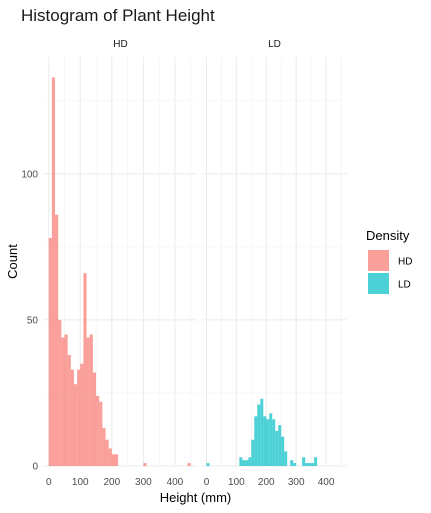 The image size is (431, 513). What do you see at coordinates (29, 174) in the screenshot?
I see `y-tick-label: 100` at bounding box center [29, 174].